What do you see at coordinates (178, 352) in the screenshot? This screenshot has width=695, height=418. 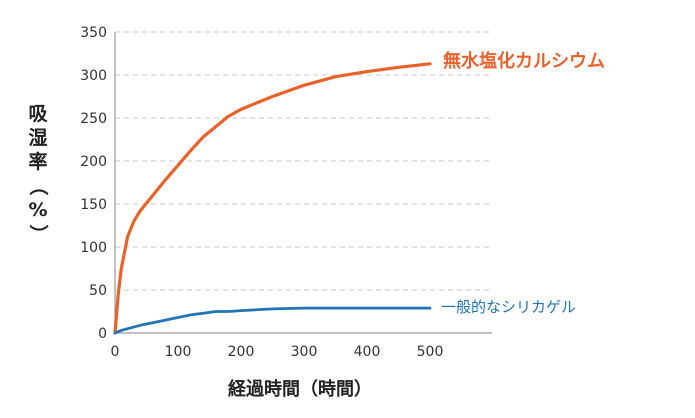 I see `x-tick-label: 100` at bounding box center [178, 352].